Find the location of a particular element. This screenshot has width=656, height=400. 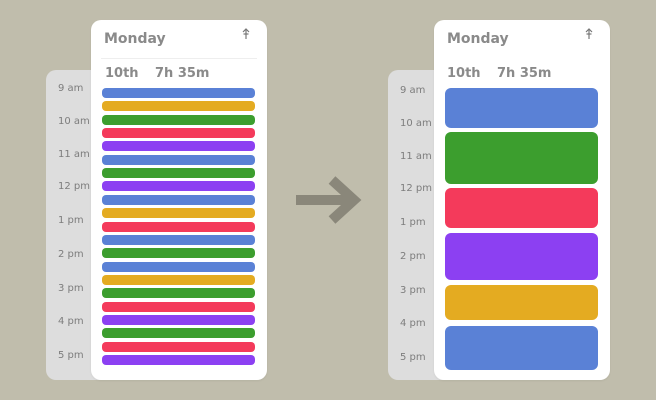

header-divider is located at coordinates (179, 58).